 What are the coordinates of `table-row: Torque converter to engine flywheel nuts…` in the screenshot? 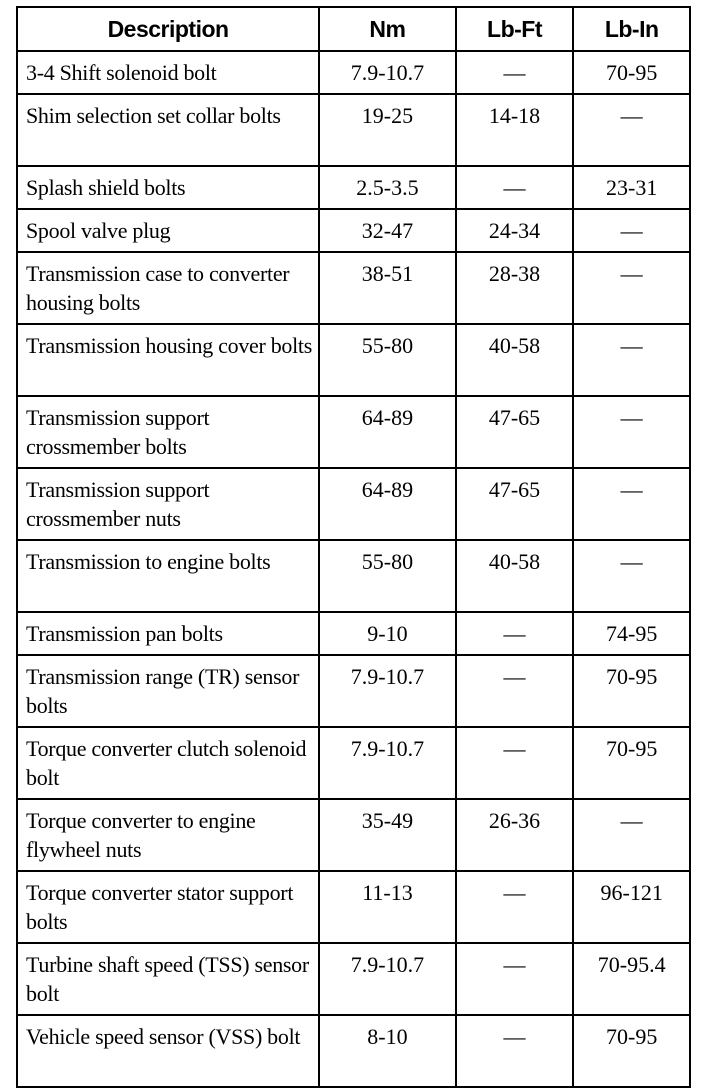 It's located at (353, 835).